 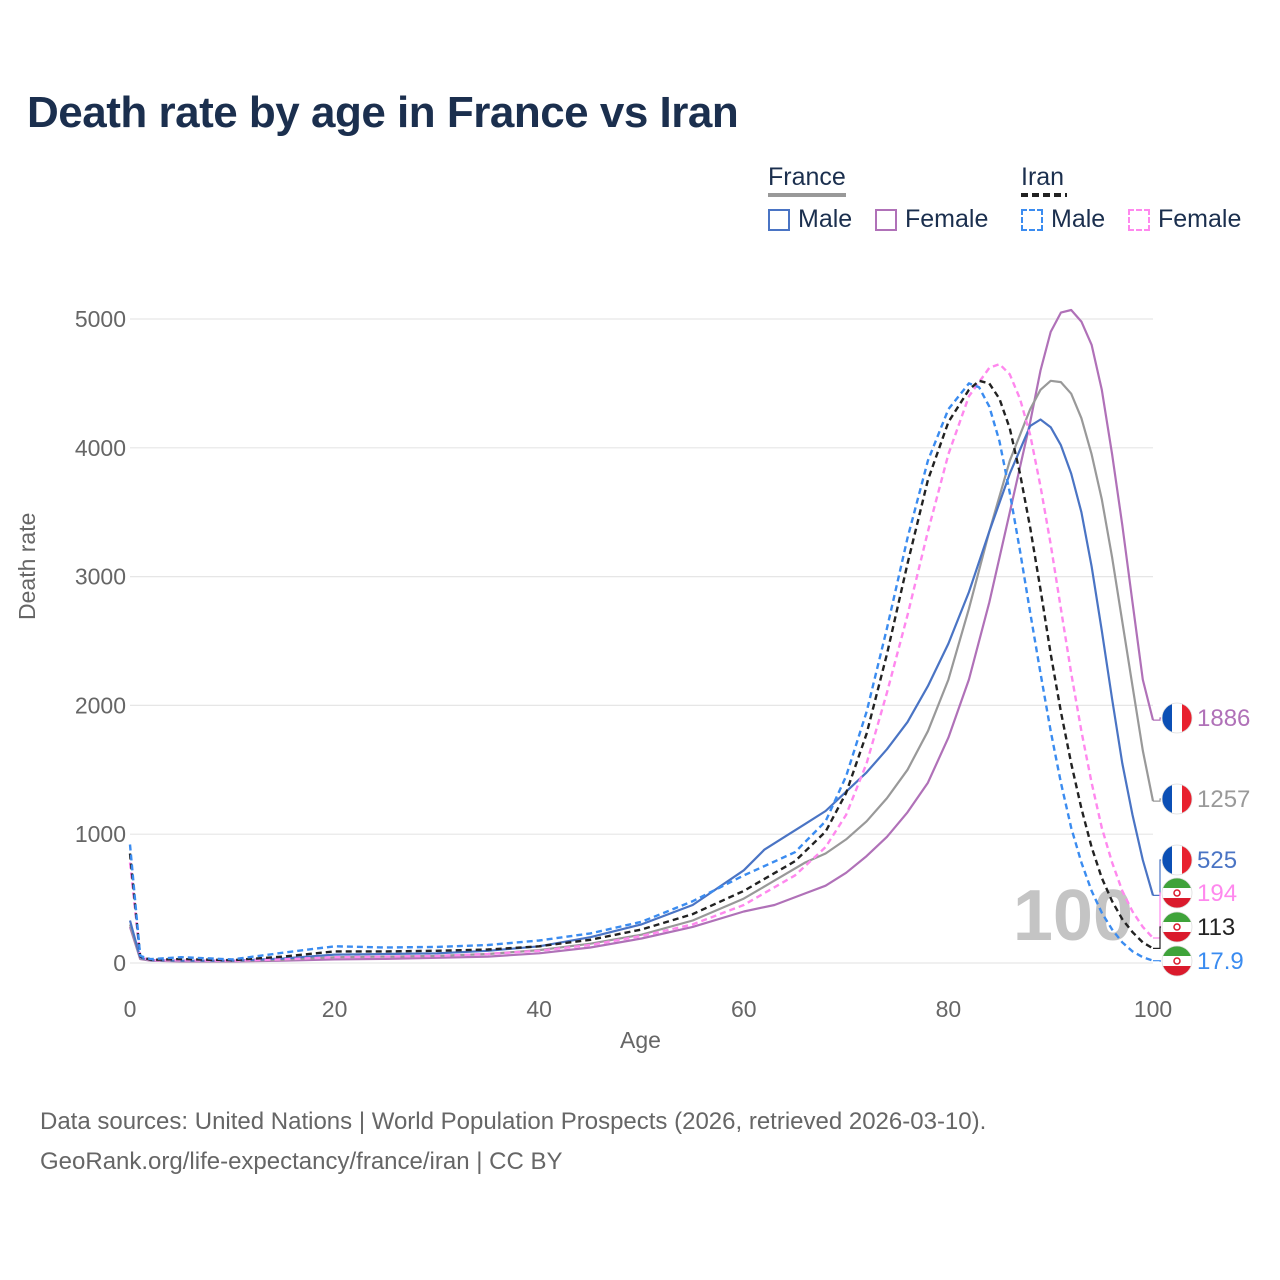 I want to click on legend-item-iran-female: Female, so click(x=1184, y=219).